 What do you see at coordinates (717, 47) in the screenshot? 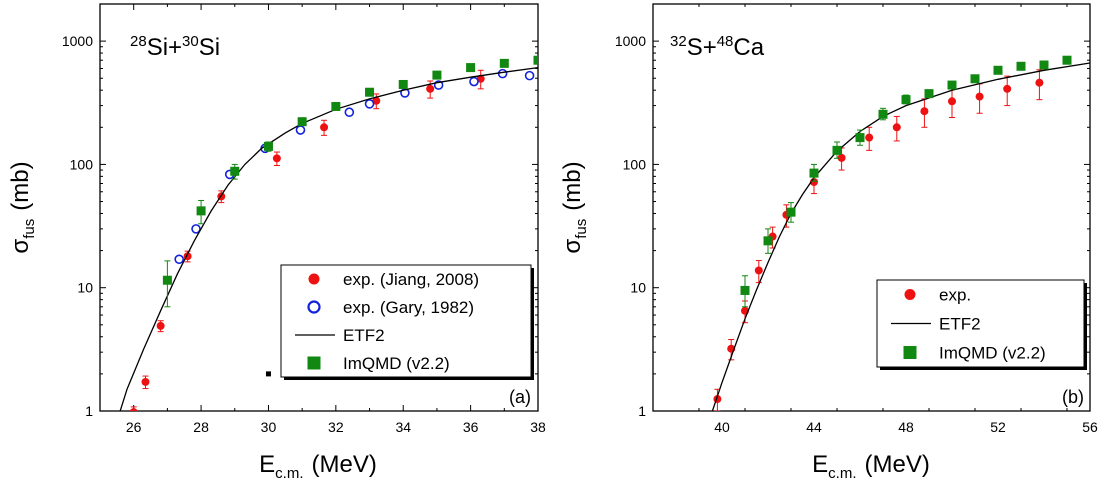
I see `reaction-title: 32S+48Ca` at bounding box center [717, 47].